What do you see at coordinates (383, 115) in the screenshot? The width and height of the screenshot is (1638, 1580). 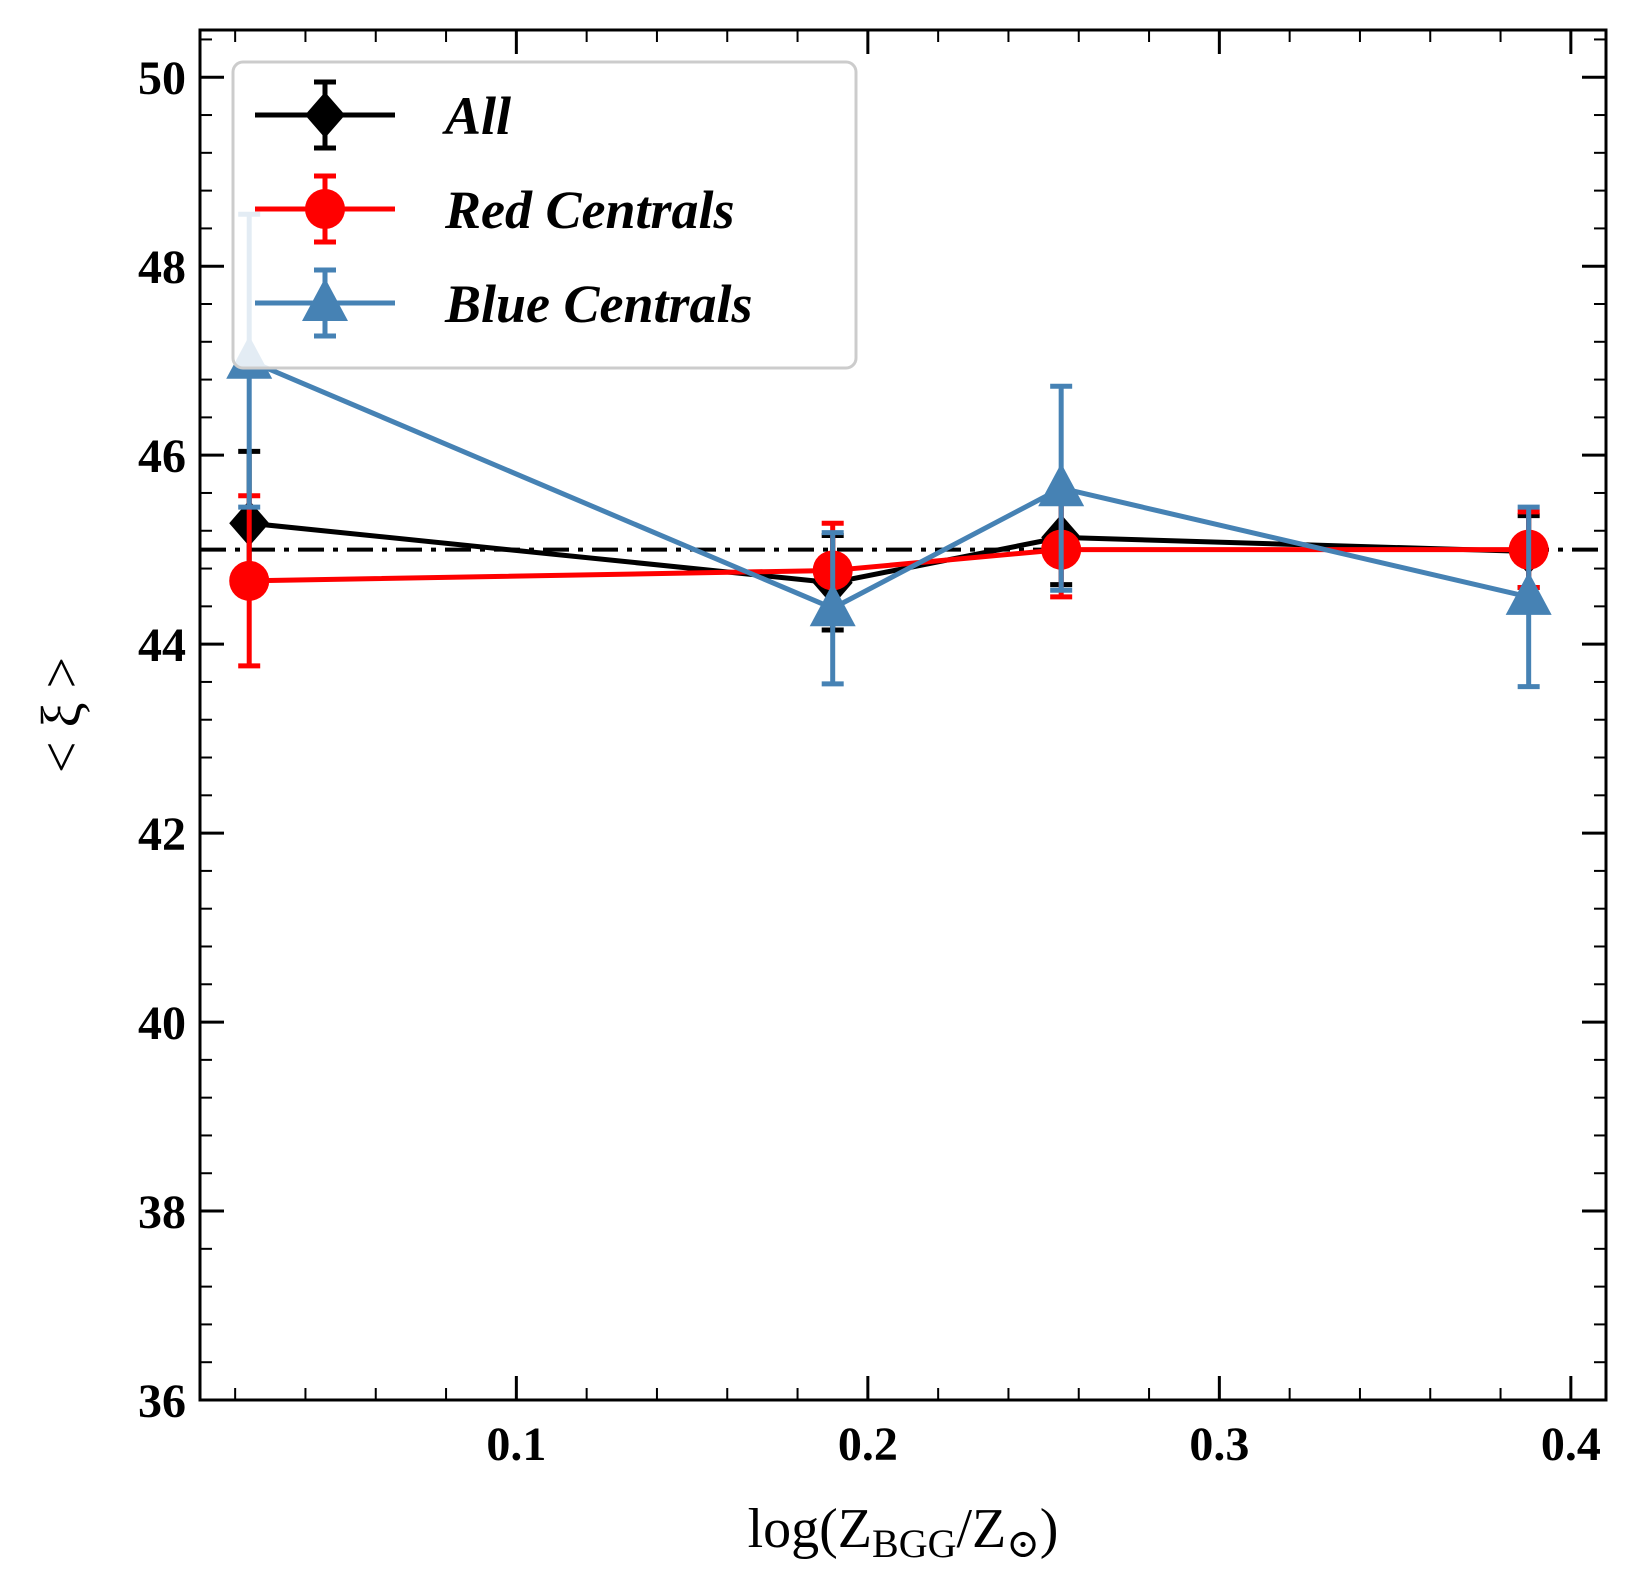 I see `legend-entry: All` at bounding box center [383, 115].